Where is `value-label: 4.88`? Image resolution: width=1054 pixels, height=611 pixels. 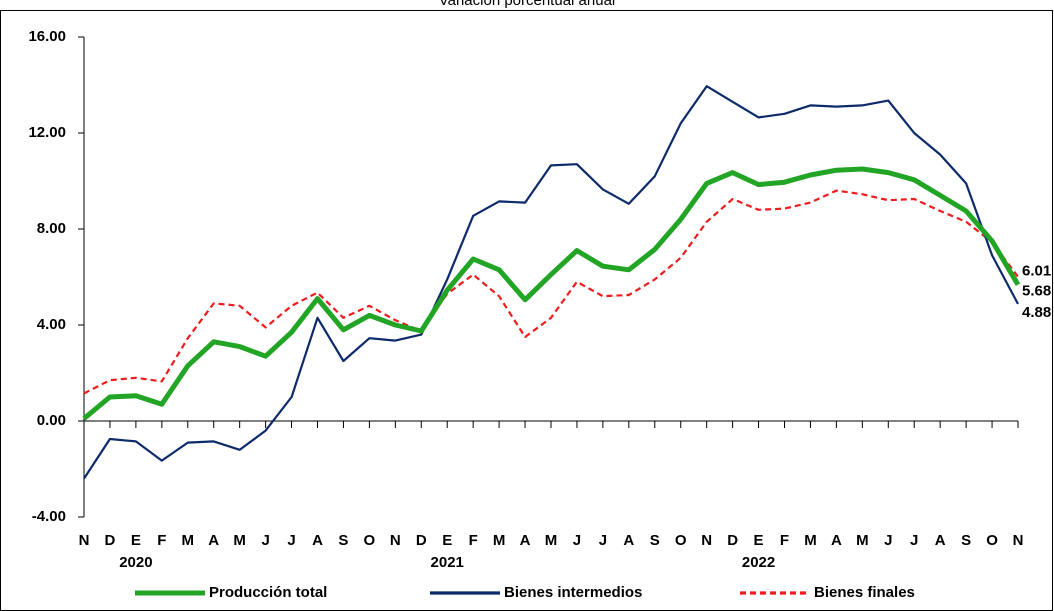 value-label: 4.88 is located at coordinates (1036, 312).